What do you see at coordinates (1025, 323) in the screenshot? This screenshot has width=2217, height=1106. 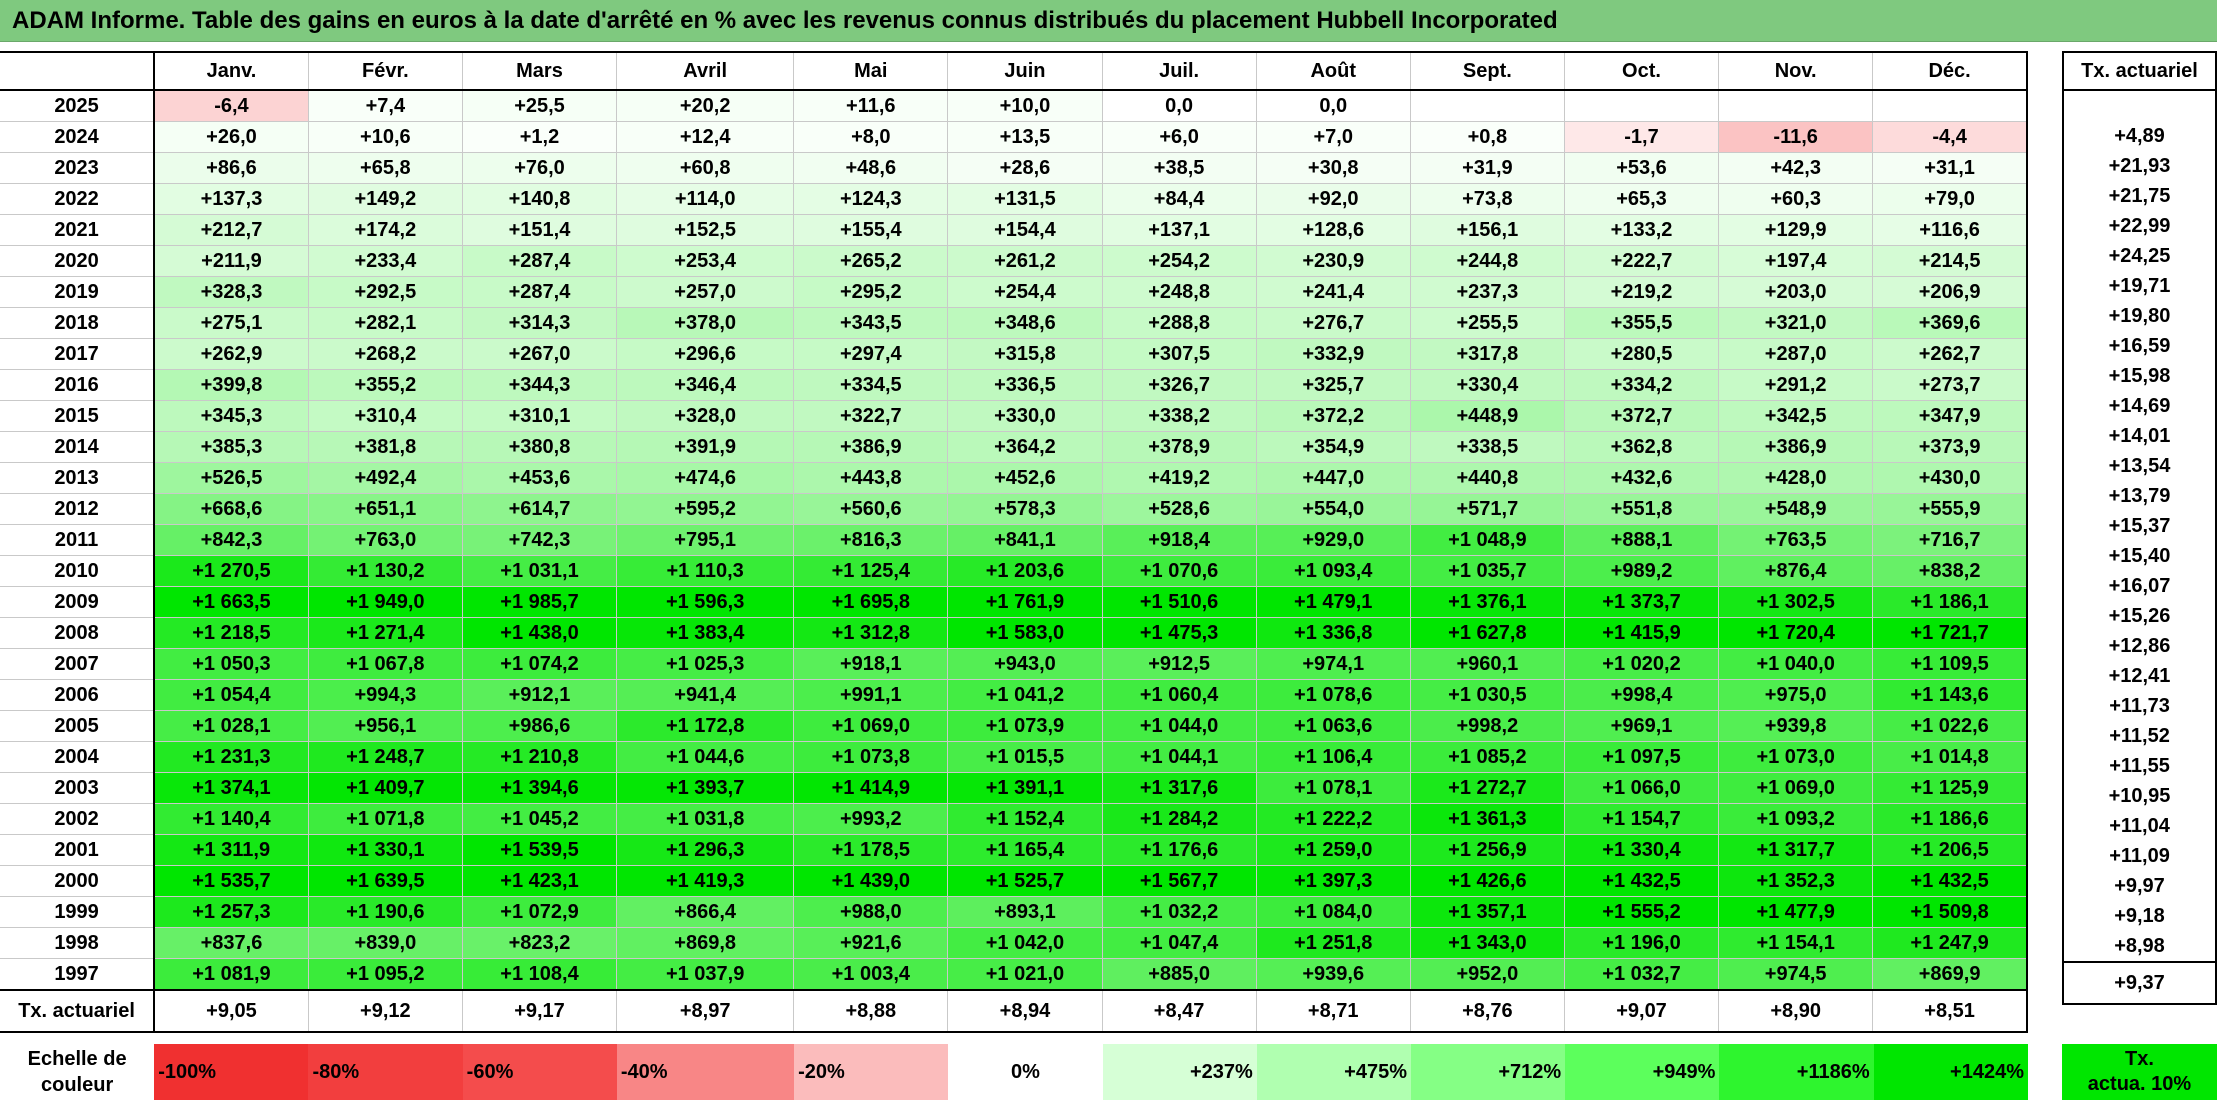 I see `gain-cell: +348,6` at bounding box center [1025, 323].